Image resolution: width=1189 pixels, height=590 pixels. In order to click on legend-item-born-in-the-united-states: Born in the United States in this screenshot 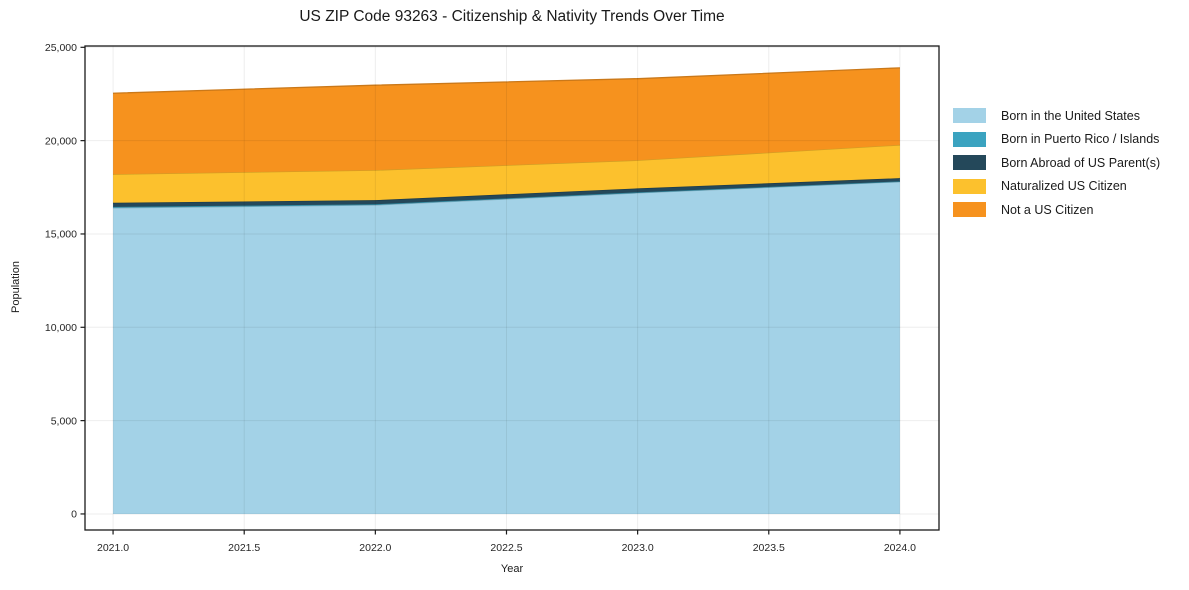, I will do `click(1056, 116)`.